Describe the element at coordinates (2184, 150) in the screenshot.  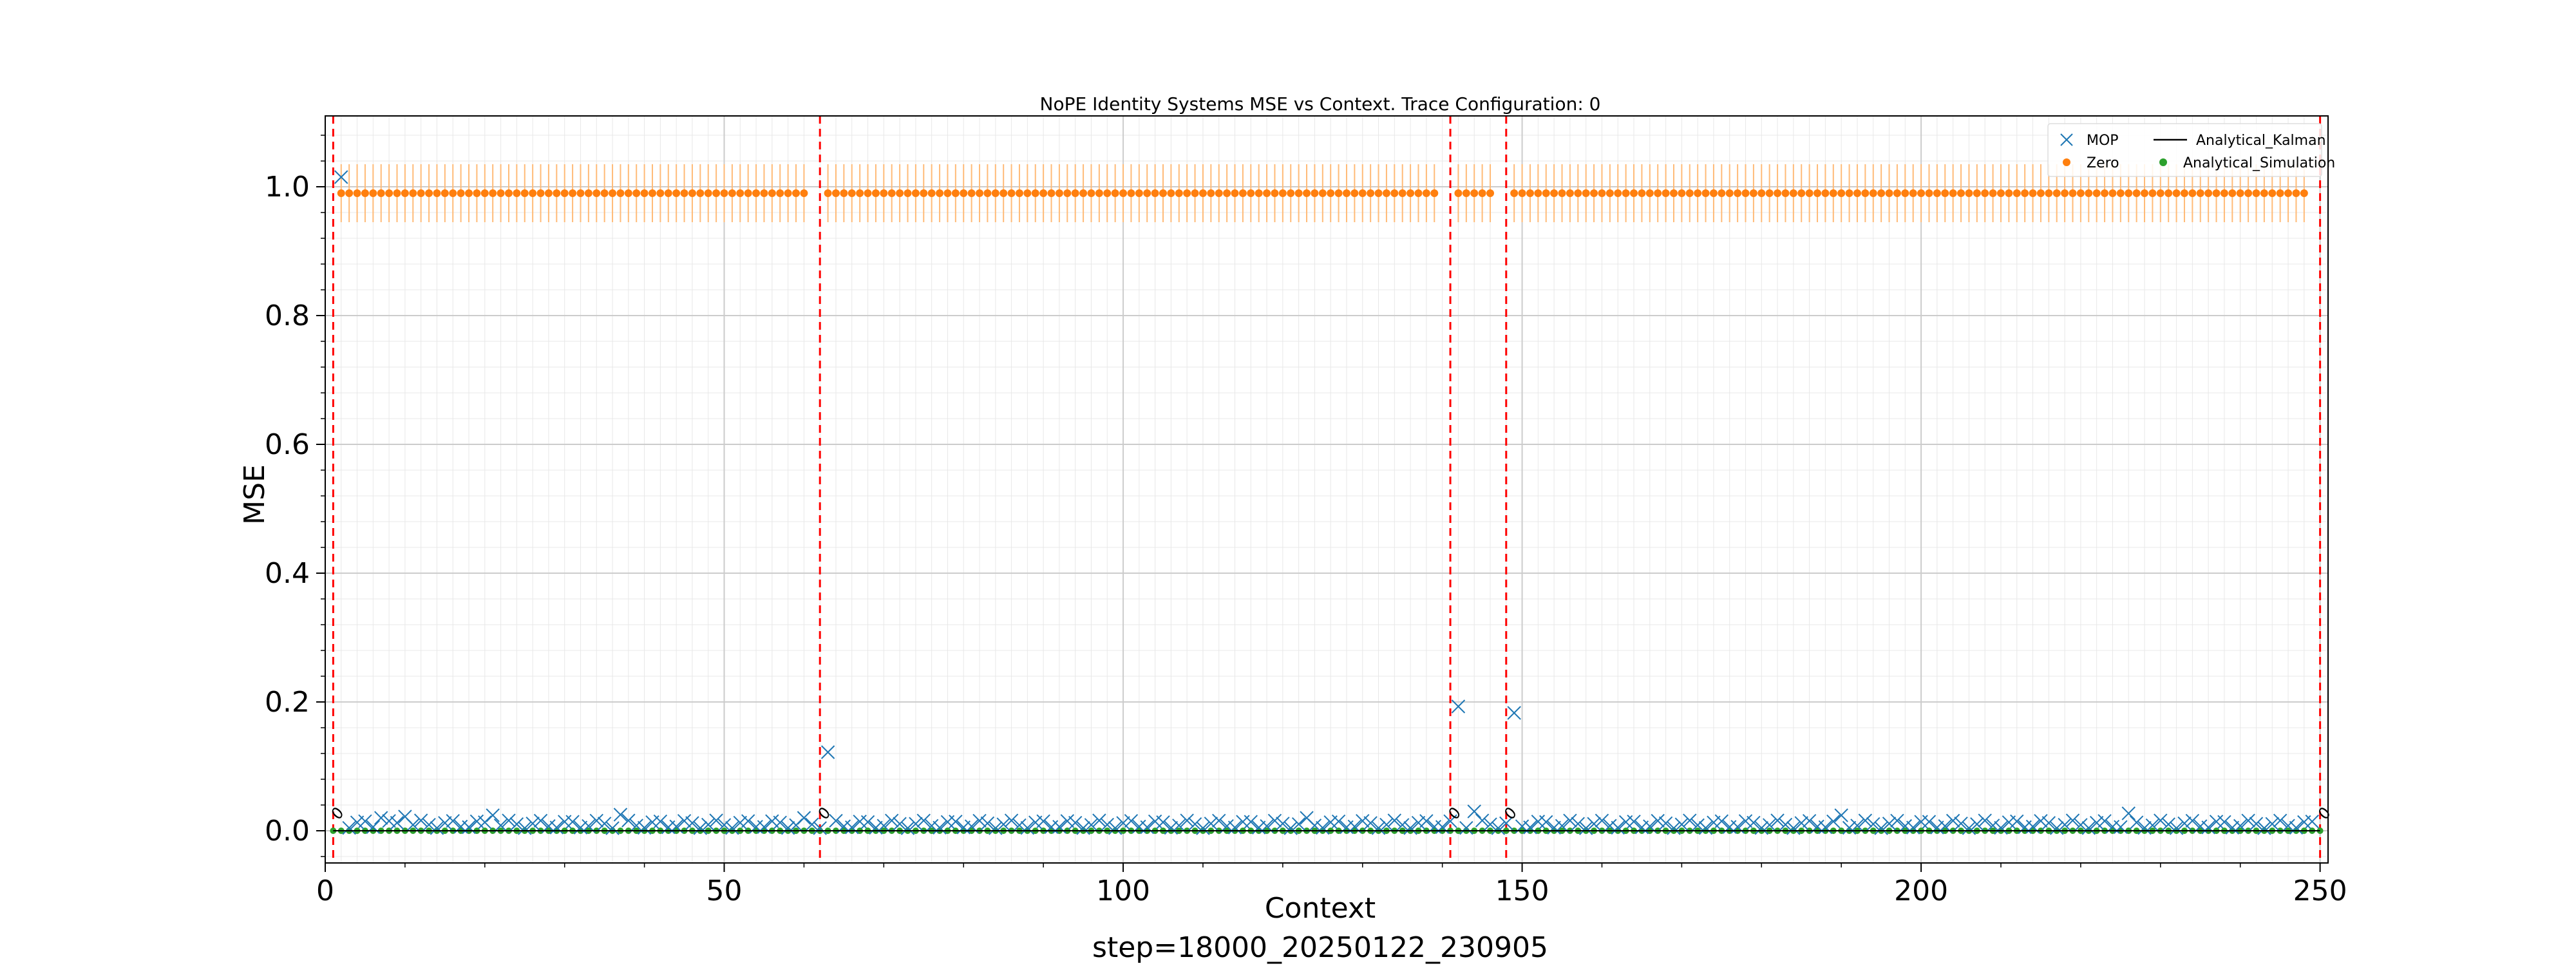
I see `legend-box` at that location.